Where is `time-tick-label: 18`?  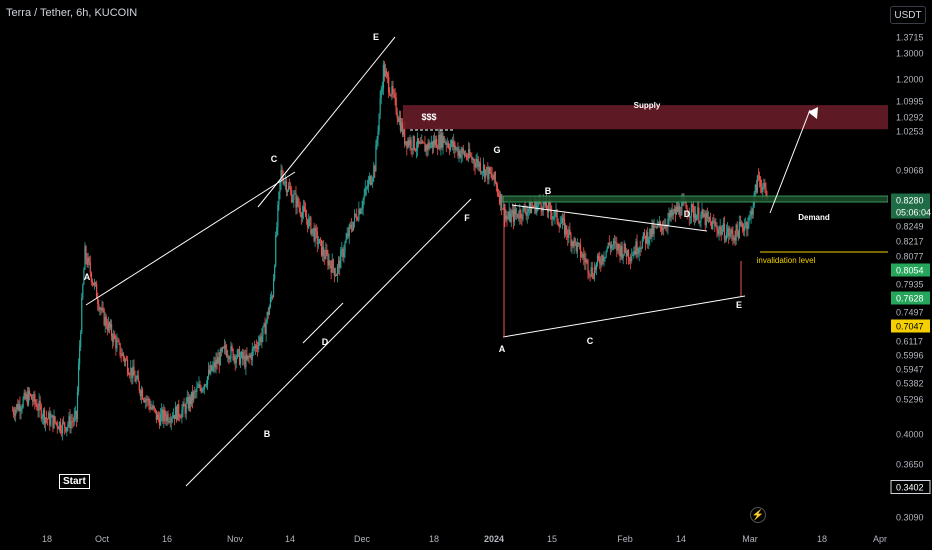
time-tick-label: 18 is located at coordinates (434, 539).